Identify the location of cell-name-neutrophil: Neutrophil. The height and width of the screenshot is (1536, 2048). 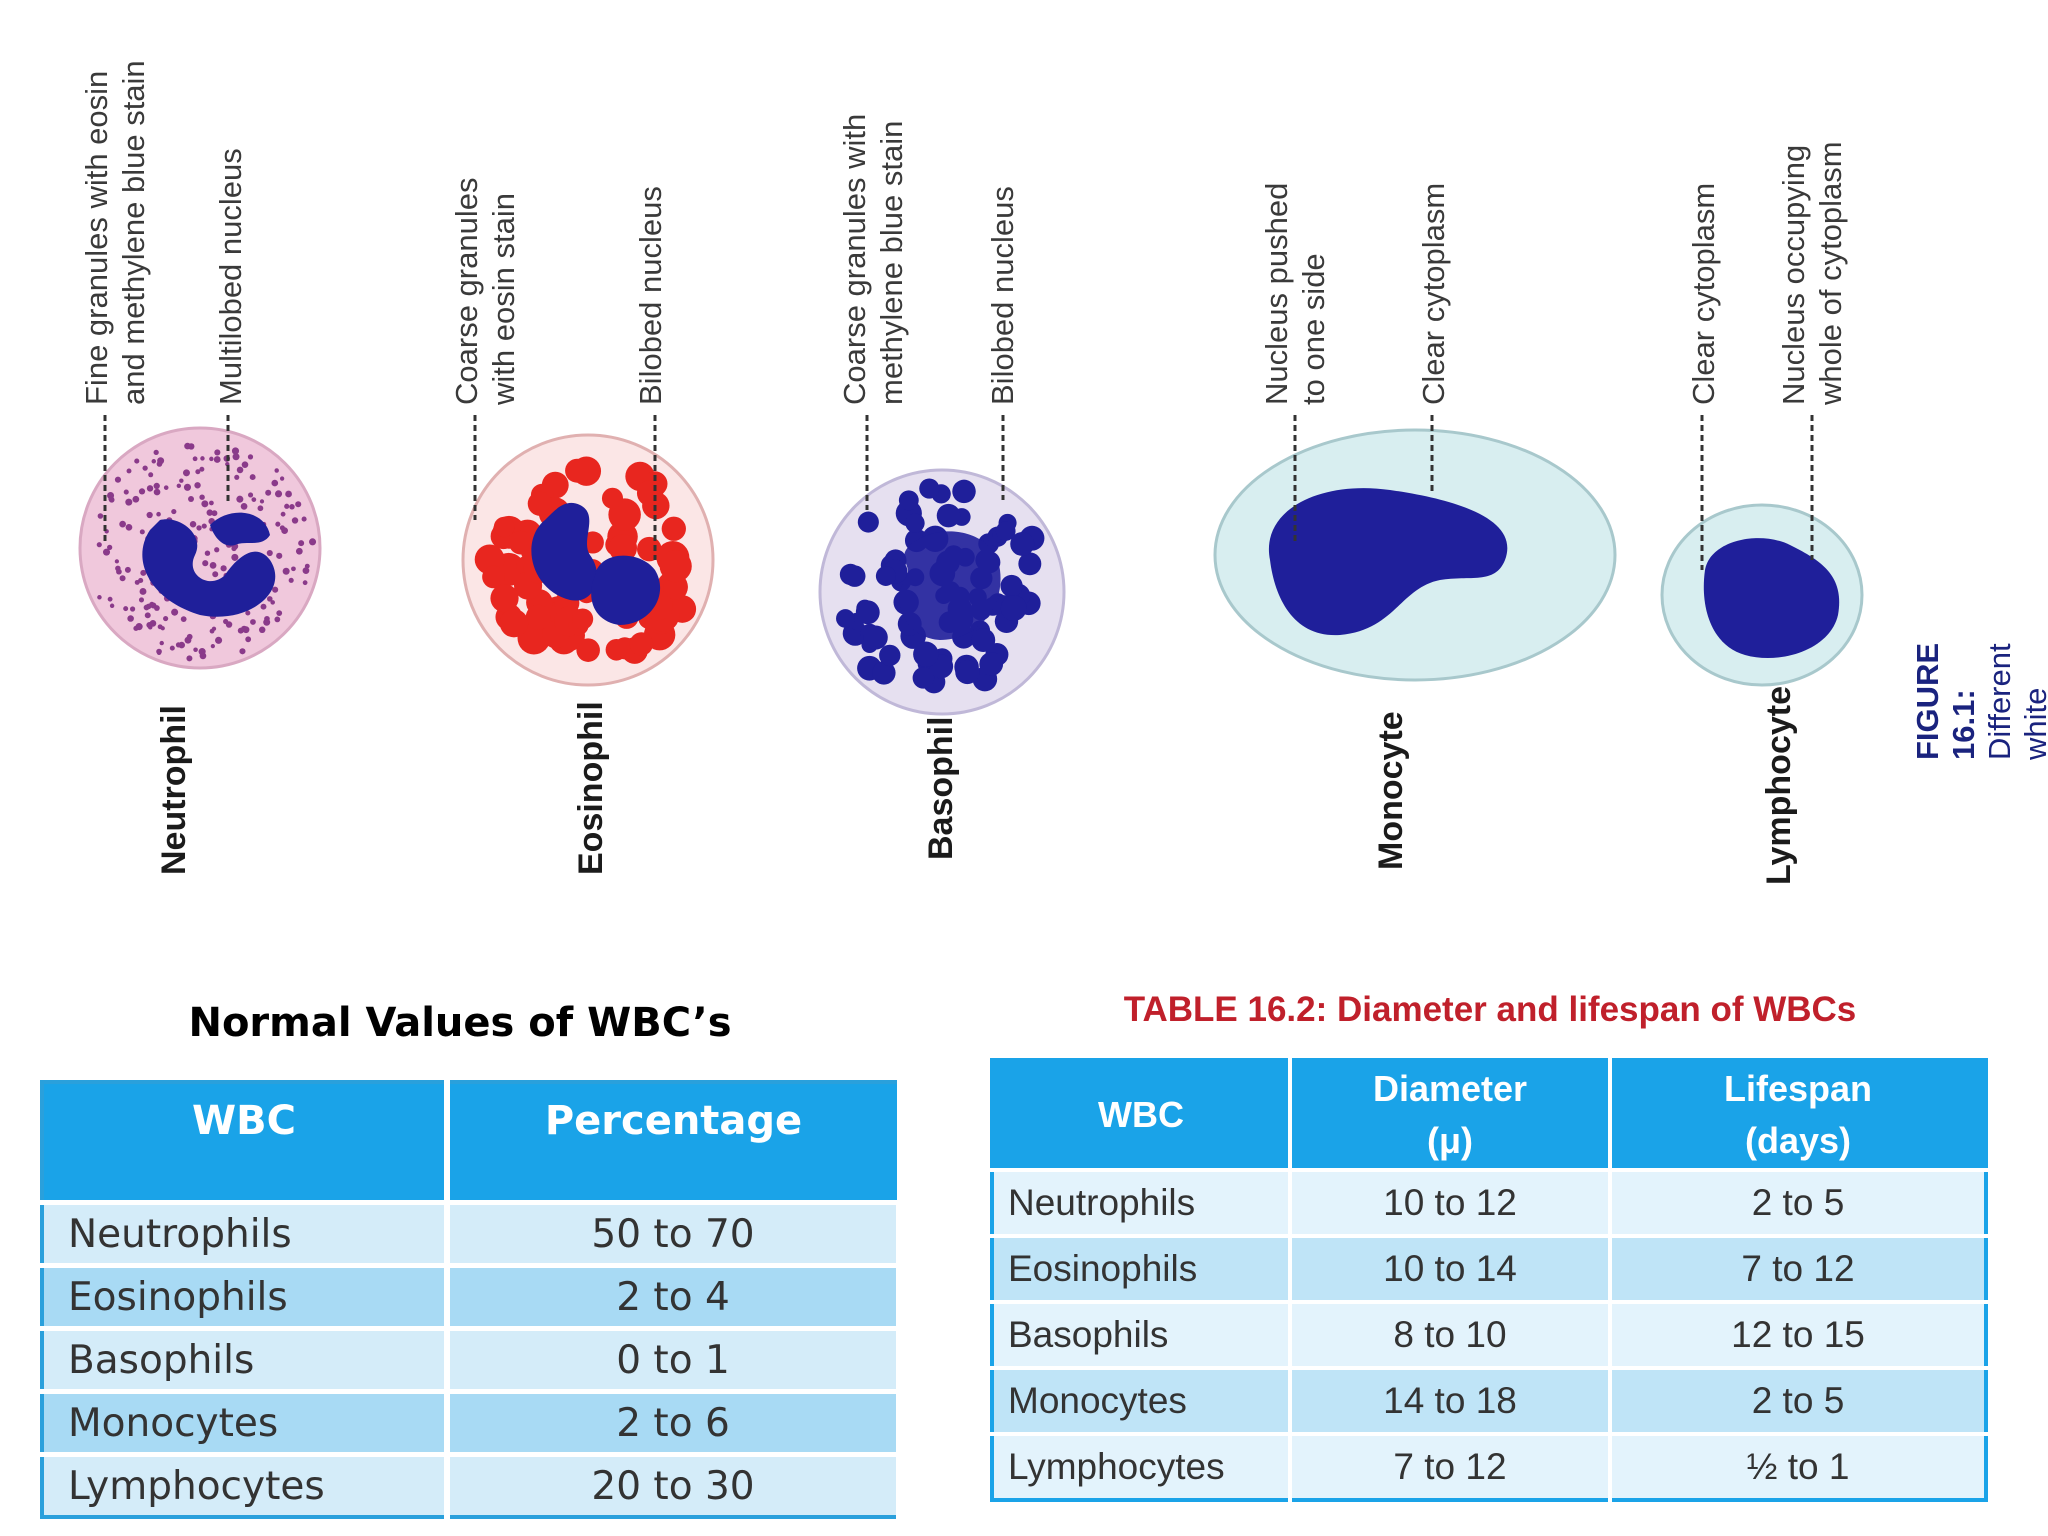
(174, 790).